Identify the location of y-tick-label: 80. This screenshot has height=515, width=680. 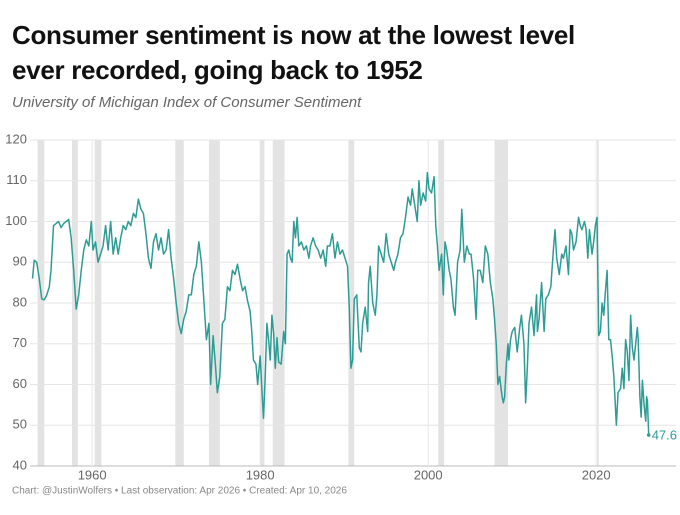
(20, 301).